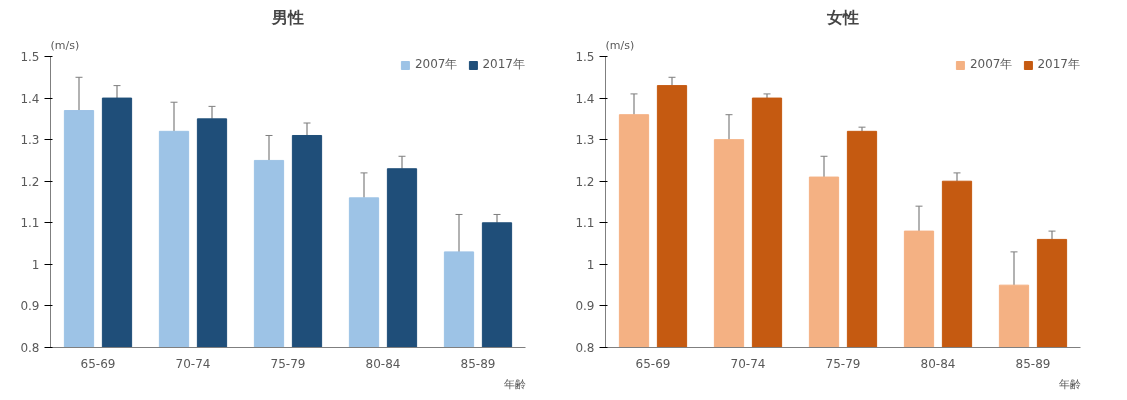  What do you see at coordinates (287, 17) in the screenshot?
I see `chart-title: 男性` at bounding box center [287, 17].